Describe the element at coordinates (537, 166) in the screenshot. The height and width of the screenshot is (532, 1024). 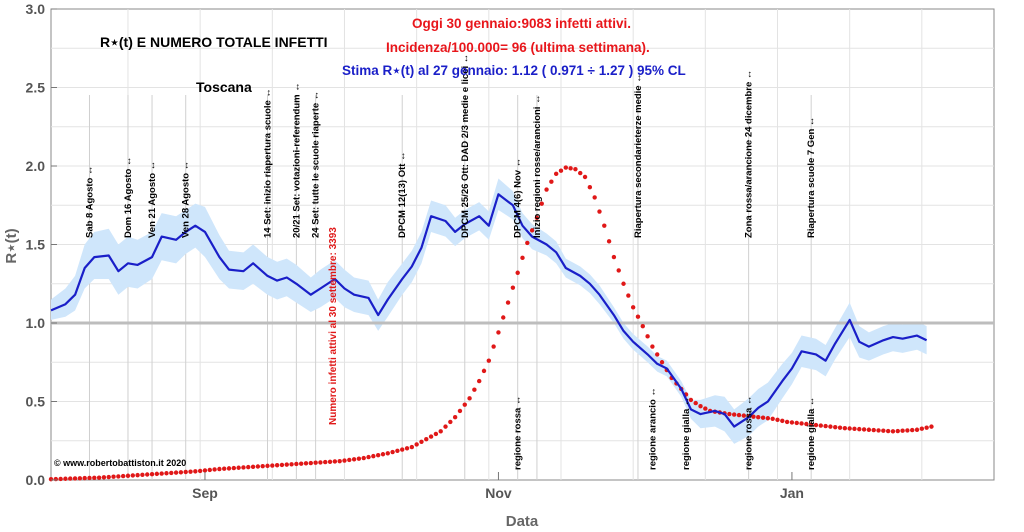
I see `event-label: Inizio regioni rosse/arancioni ↔` at that location.